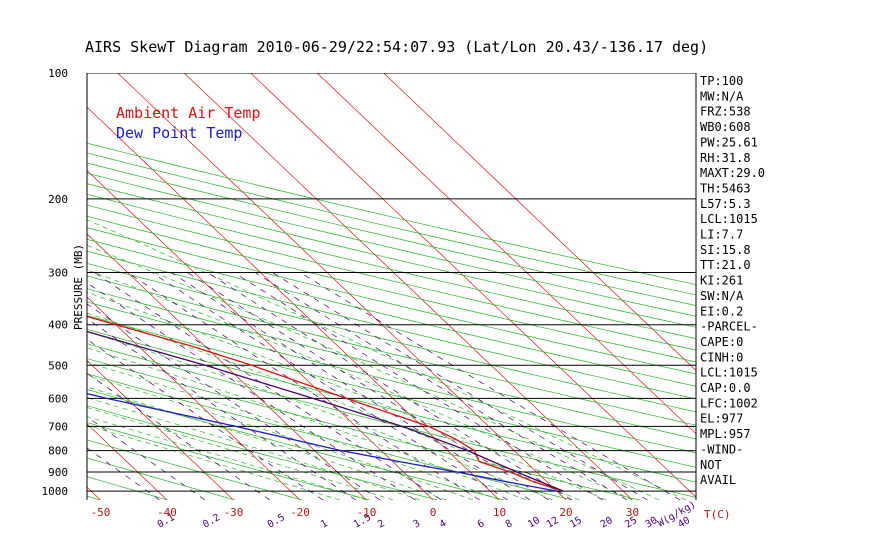 This screenshot has height=560, width=870. I want to click on sounding-index-row: SI:15.8, so click(725, 250).